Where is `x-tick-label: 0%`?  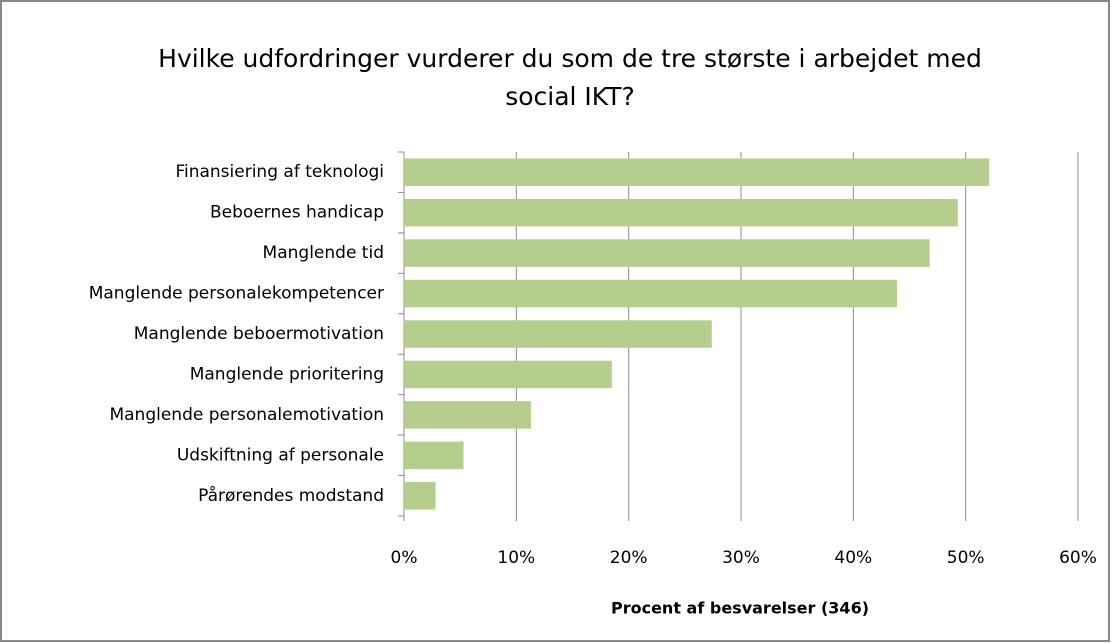 x-tick-label: 0% is located at coordinates (404, 558).